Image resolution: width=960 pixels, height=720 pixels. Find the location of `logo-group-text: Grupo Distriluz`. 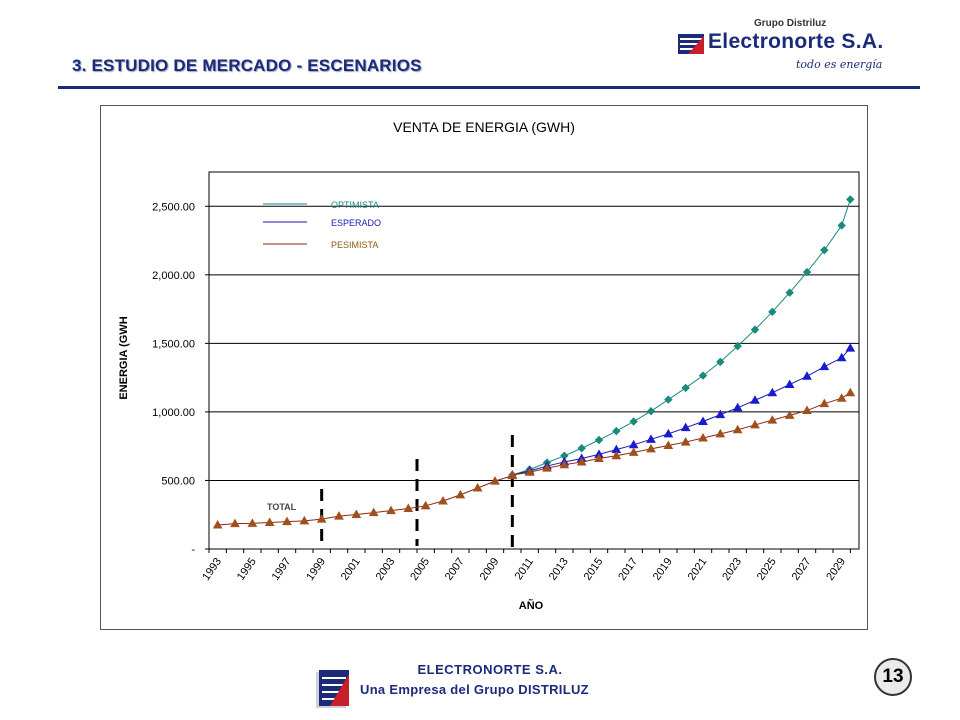

logo-group-text: Grupo Distriluz is located at coordinates (790, 23).